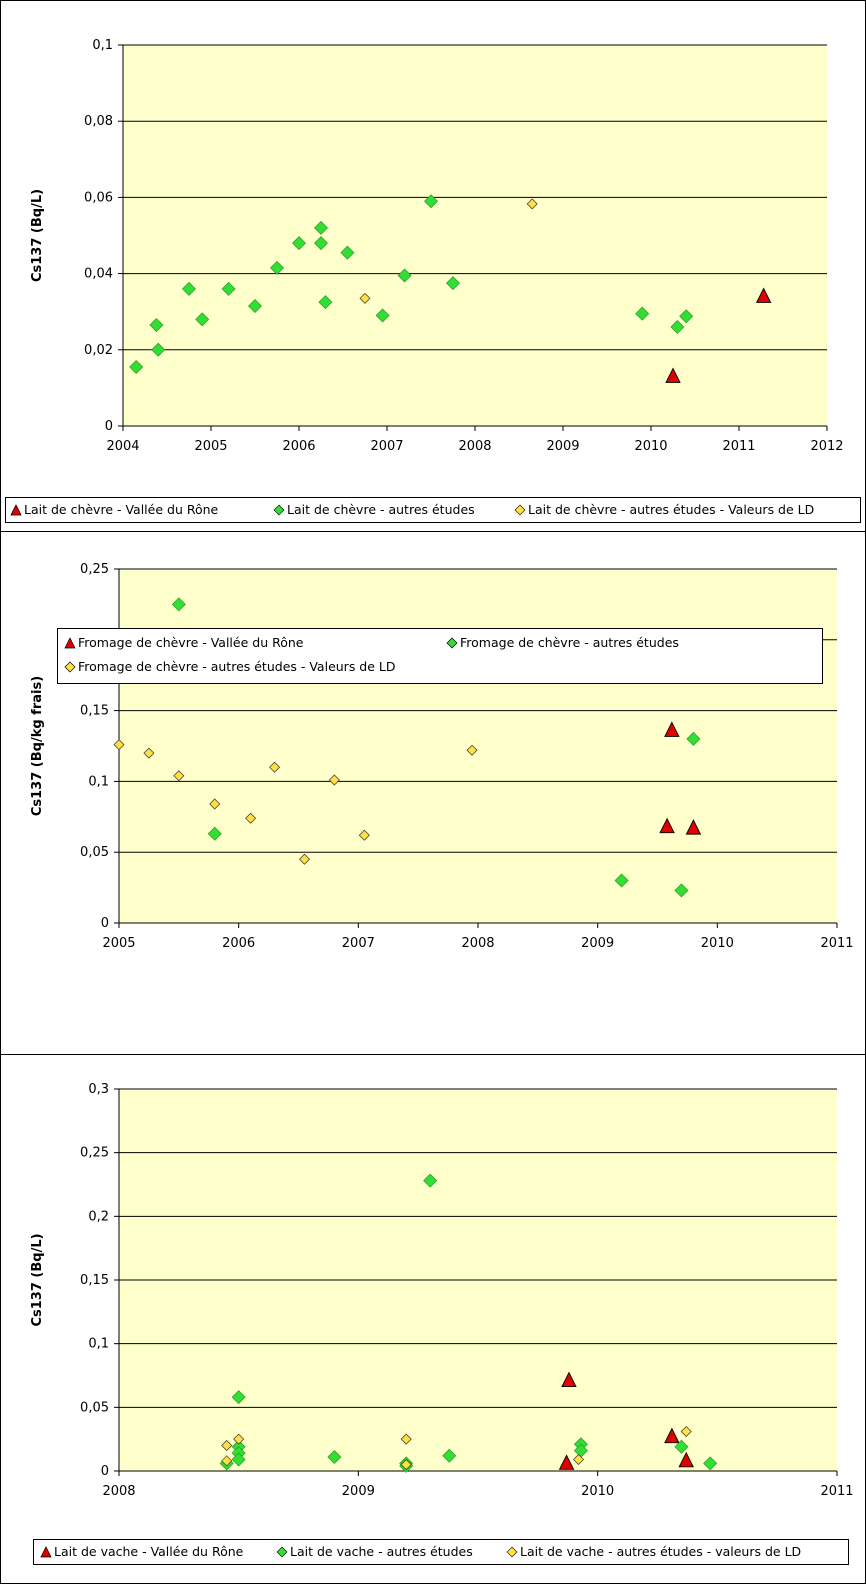  I want to click on legend-label: Lait de chèvre - Vallée du Rône, so click(121, 509).